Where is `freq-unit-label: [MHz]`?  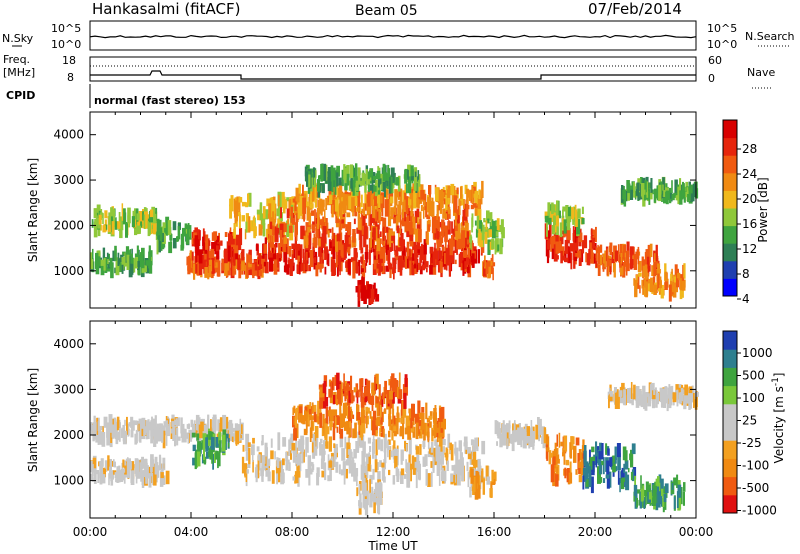
freq-unit-label: [MHz] is located at coordinates (19, 72).